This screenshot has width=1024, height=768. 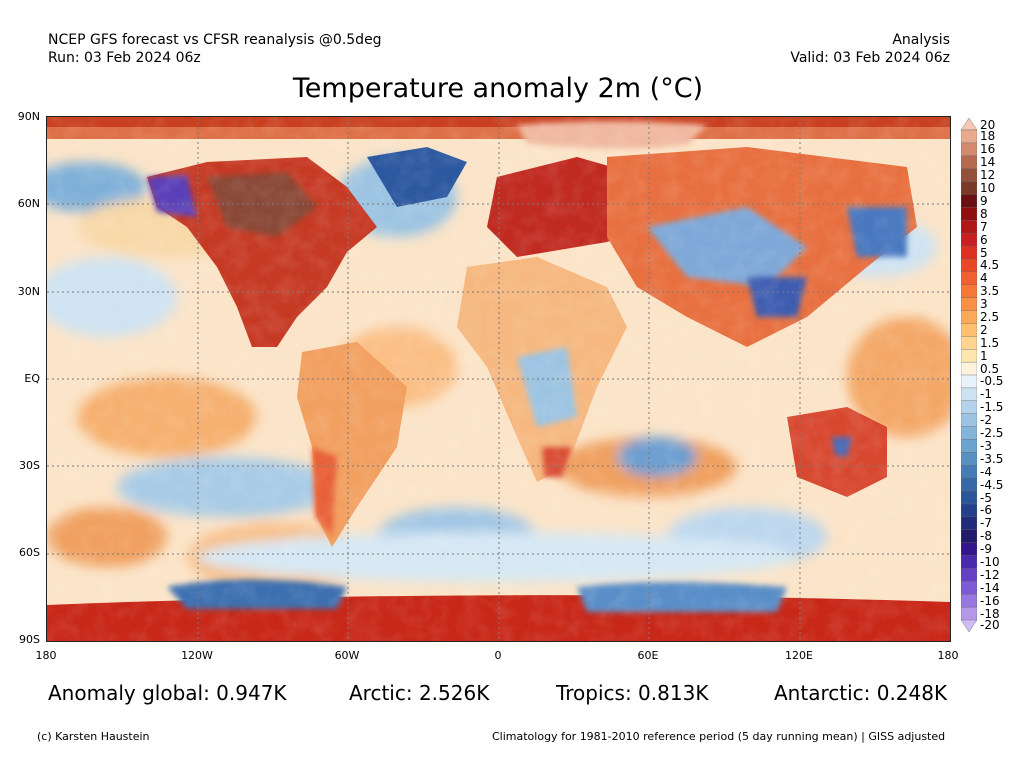 What do you see at coordinates (986, 497) in the screenshot?
I see `colorbar-label: -5` at bounding box center [986, 497].